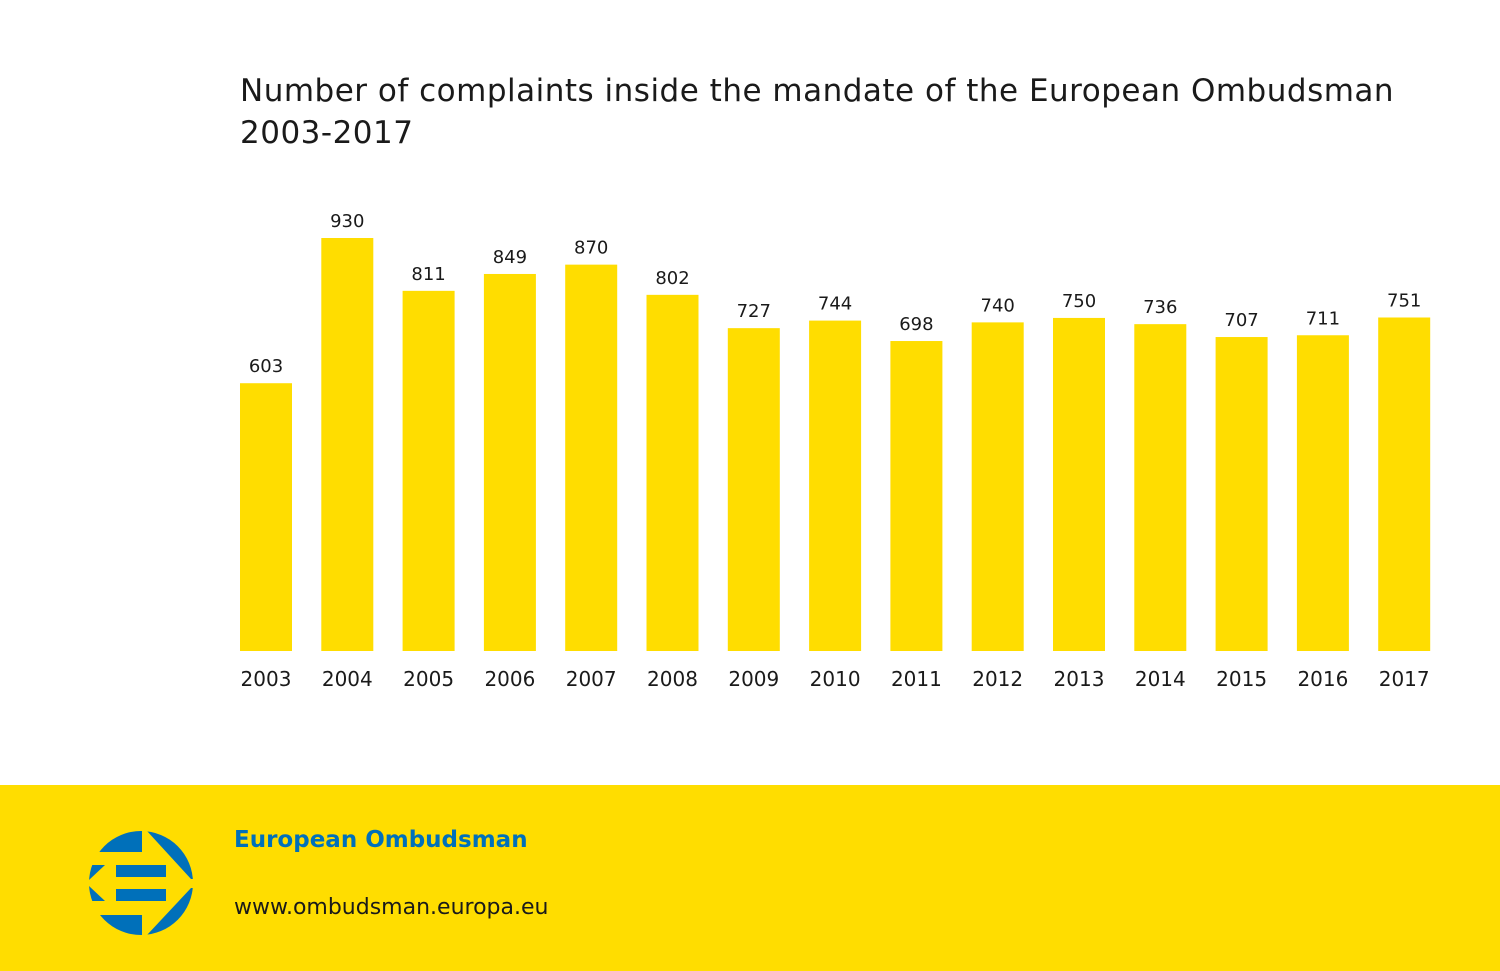  I want to click on x-tick-label: 2007, so click(591, 679).